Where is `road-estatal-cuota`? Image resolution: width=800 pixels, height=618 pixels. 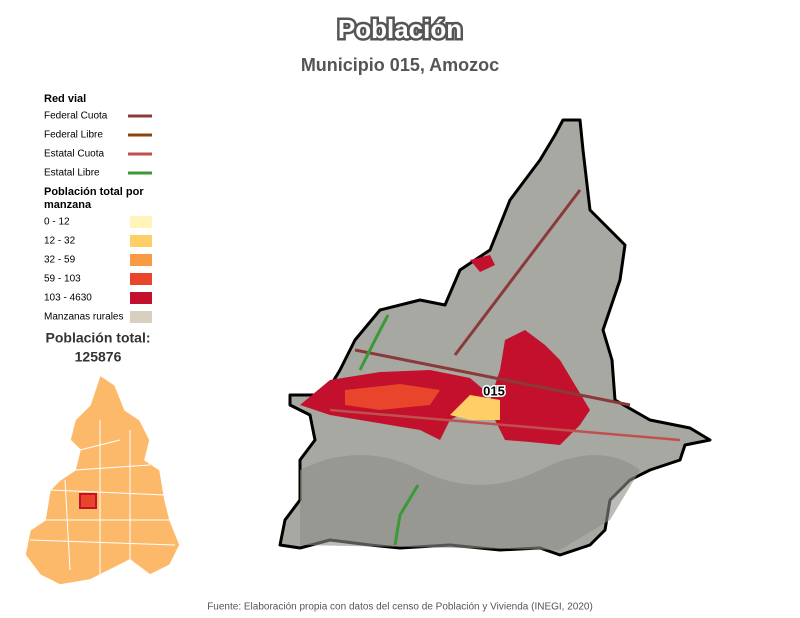 road-estatal-cuota is located at coordinates (505, 425).